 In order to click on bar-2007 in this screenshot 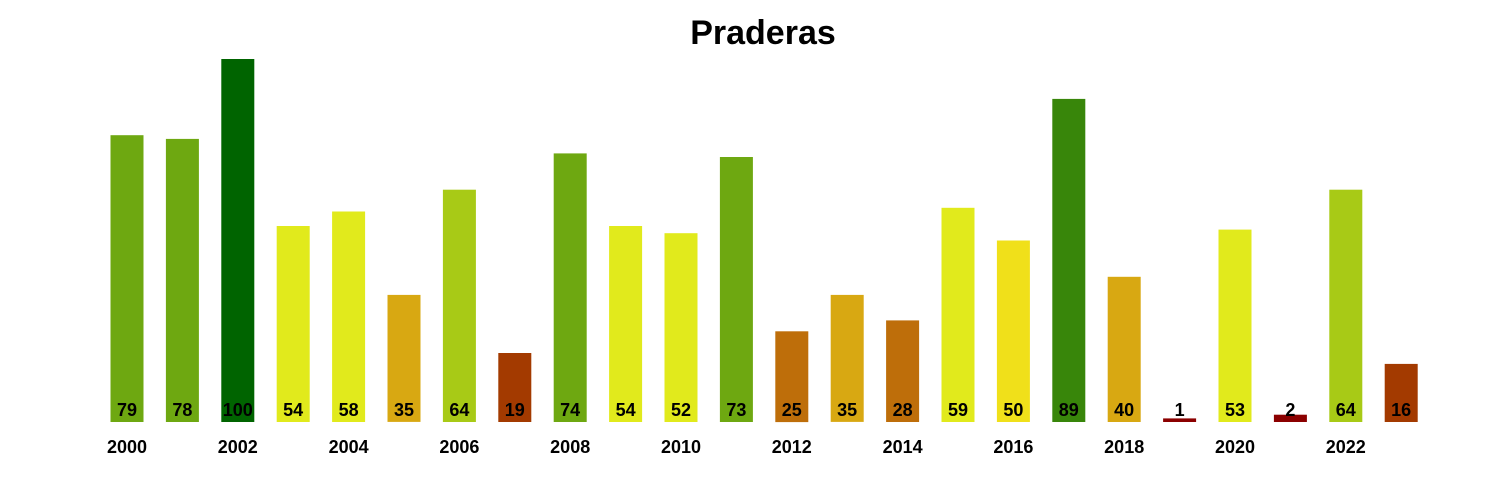, I will do `click(515, 387)`.